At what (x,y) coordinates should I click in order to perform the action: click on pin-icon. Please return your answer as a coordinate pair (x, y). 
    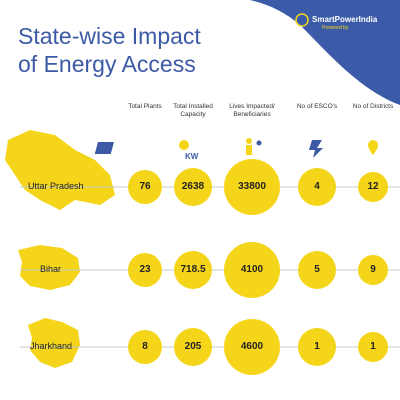
    Looking at the image, I should click on (373, 147).